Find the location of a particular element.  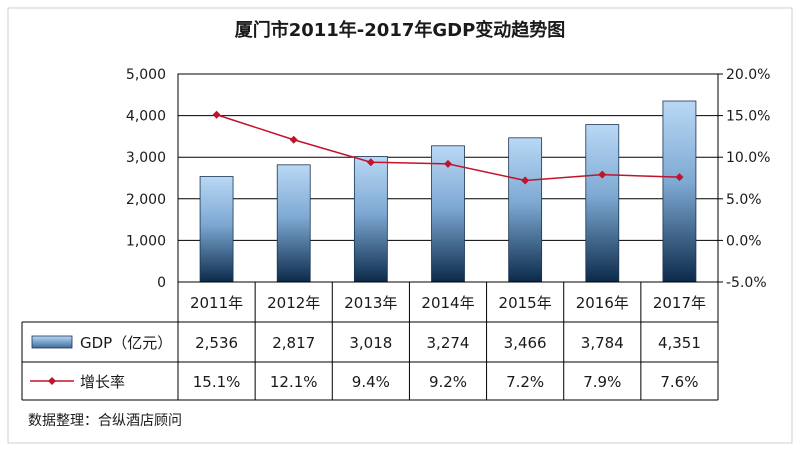

right-tick-label: 15.0% is located at coordinates (748, 117).